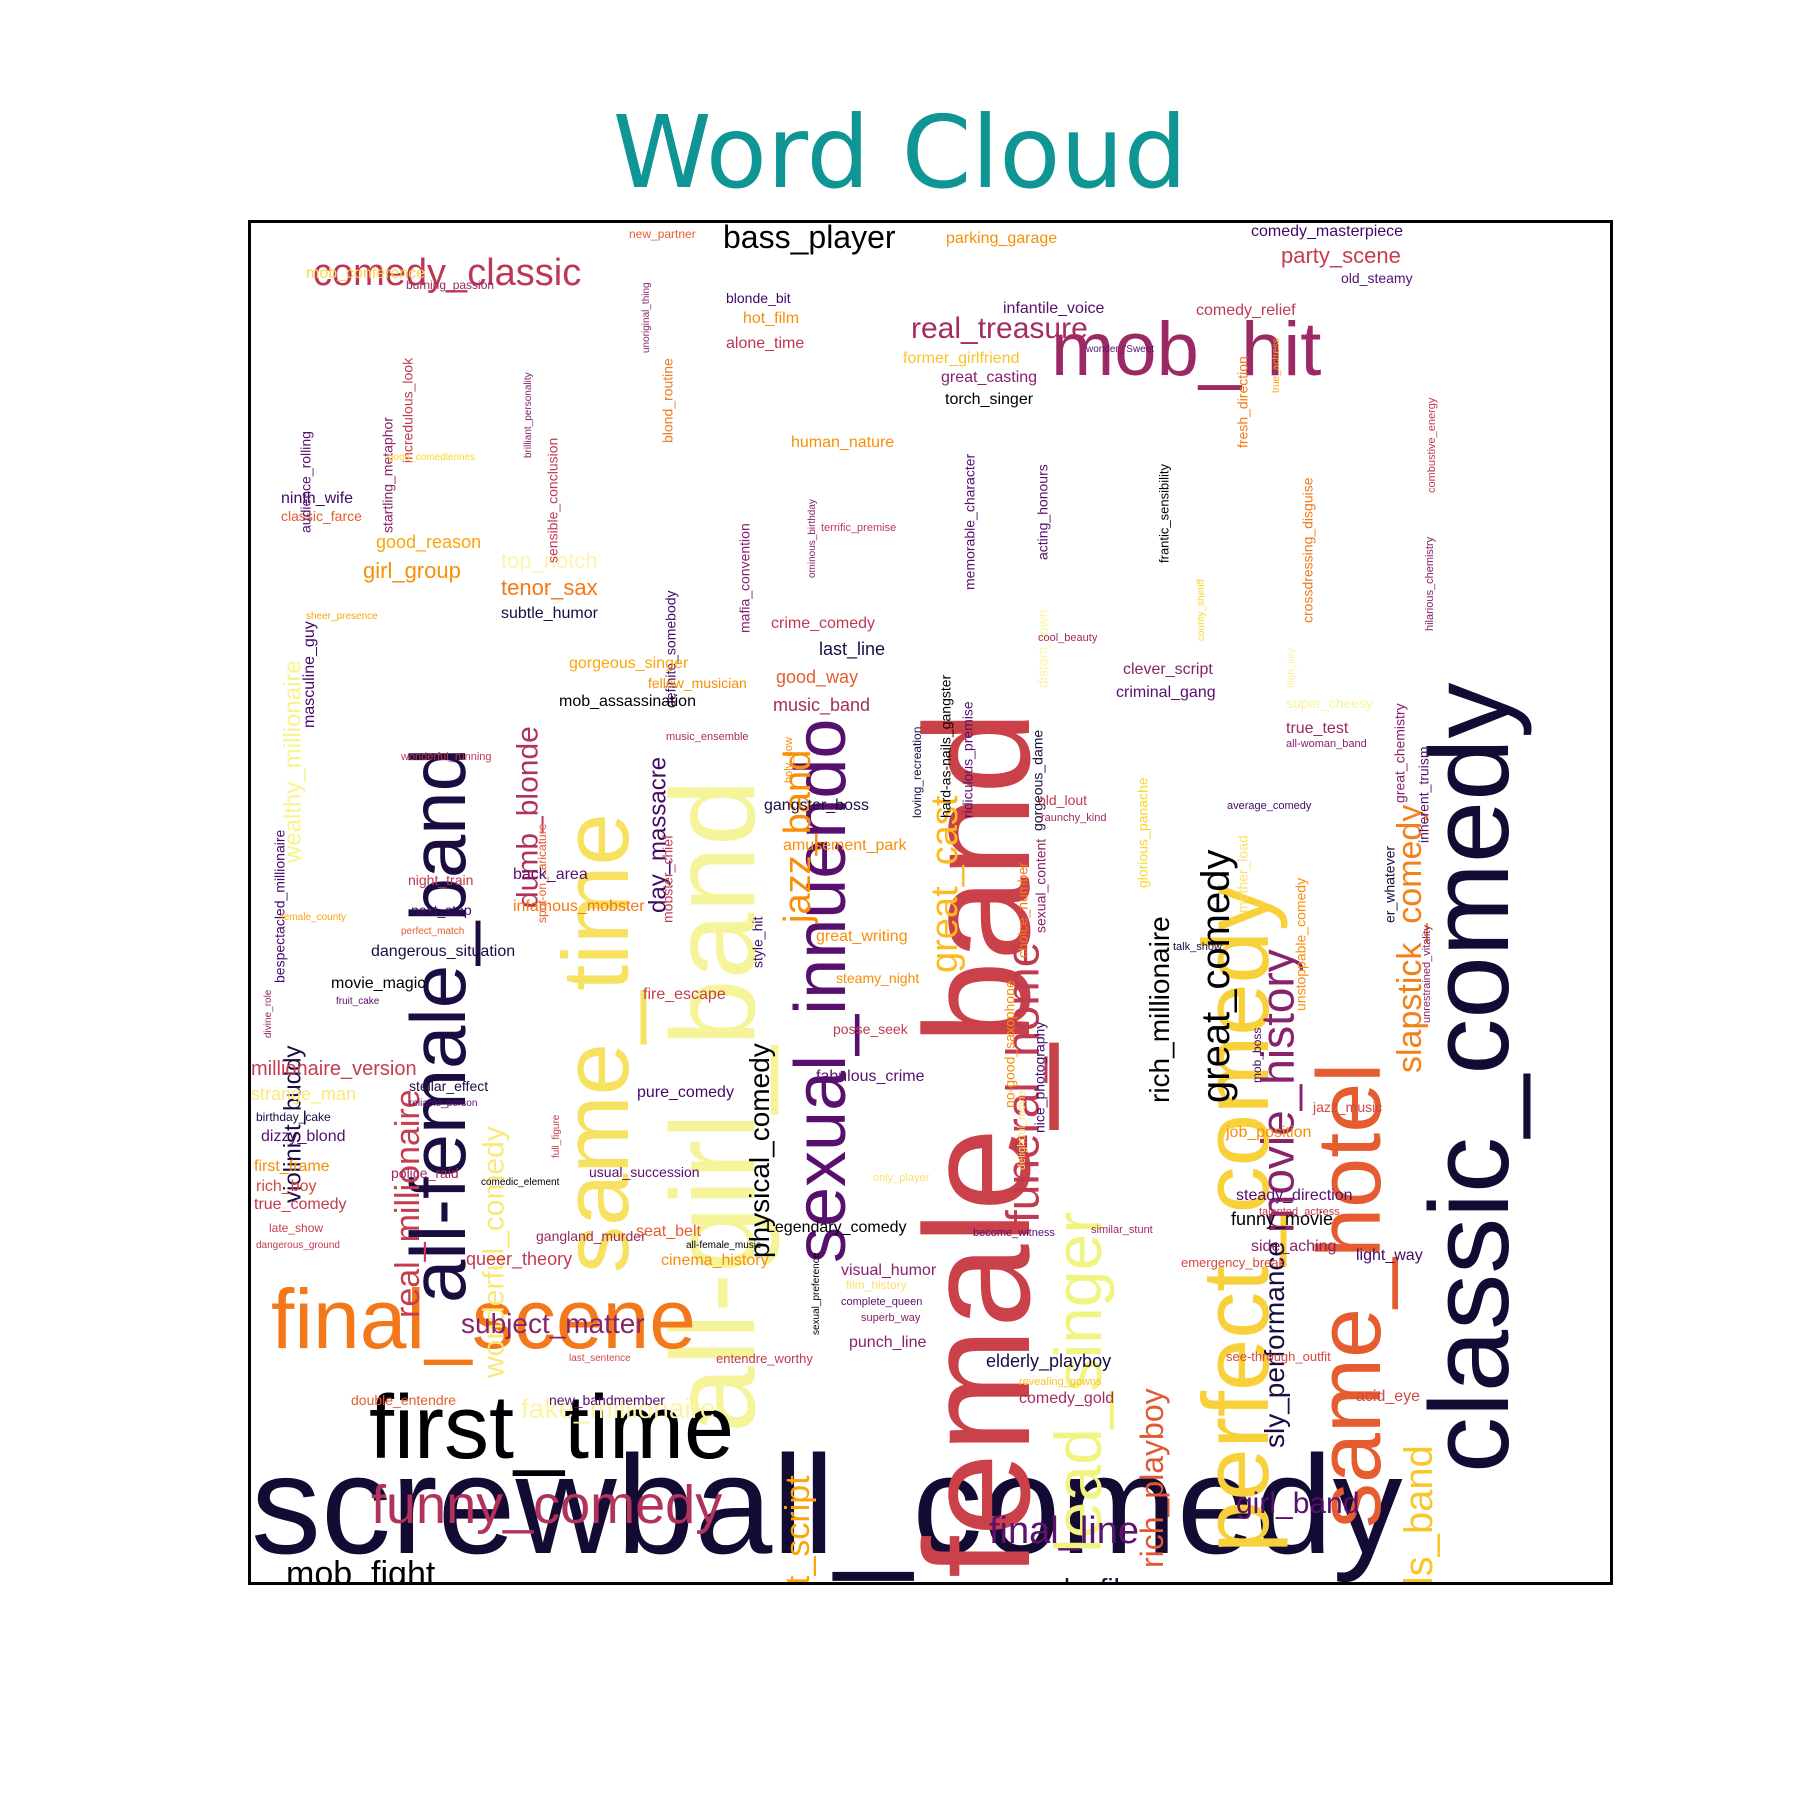  What do you see at coordinates (1427, 974) in the screenshot?
I see `word-197: unrestrained_vitality` at bounding box center [1427, 974].